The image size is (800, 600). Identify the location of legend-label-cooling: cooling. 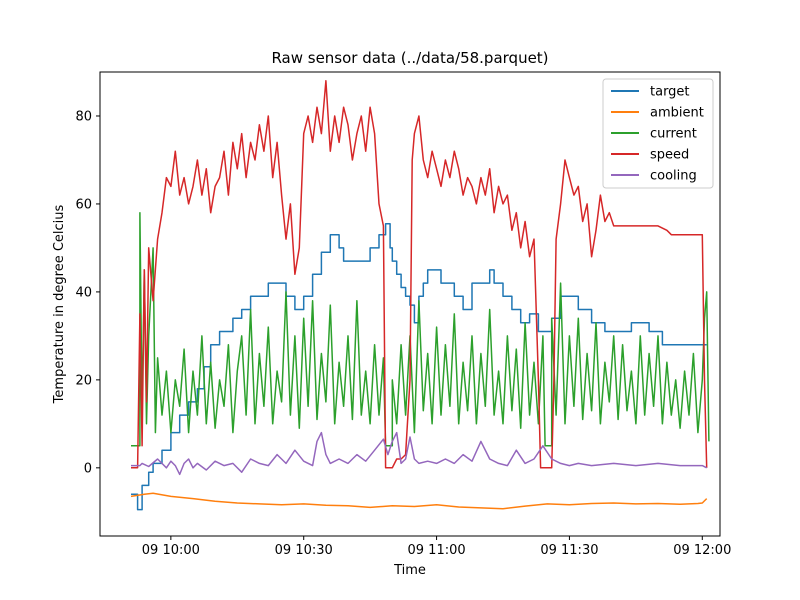
(673, 176).